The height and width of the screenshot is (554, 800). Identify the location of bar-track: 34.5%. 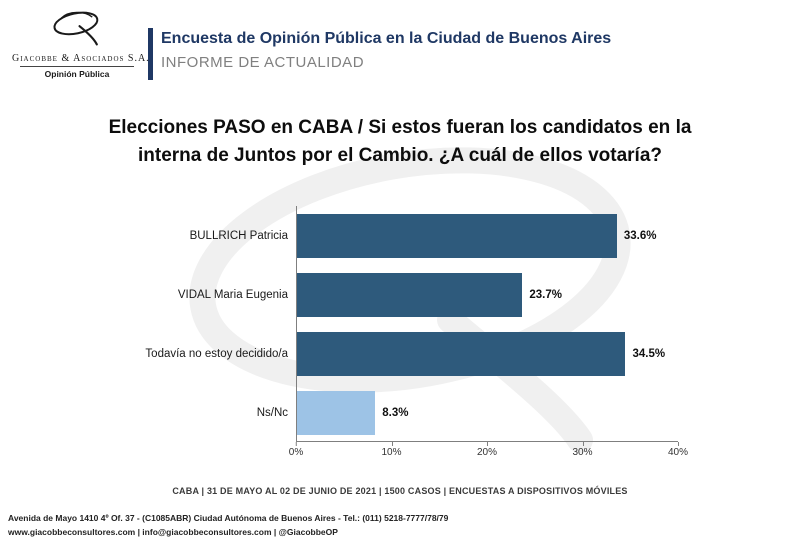
(487, 353).